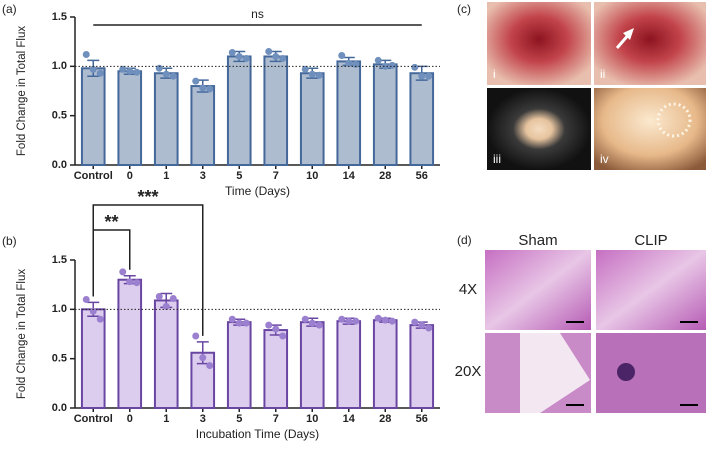  Describe the element at coordinates (59, 17) in the screenshot. I see `y-tick-label: 1.5` at that location.